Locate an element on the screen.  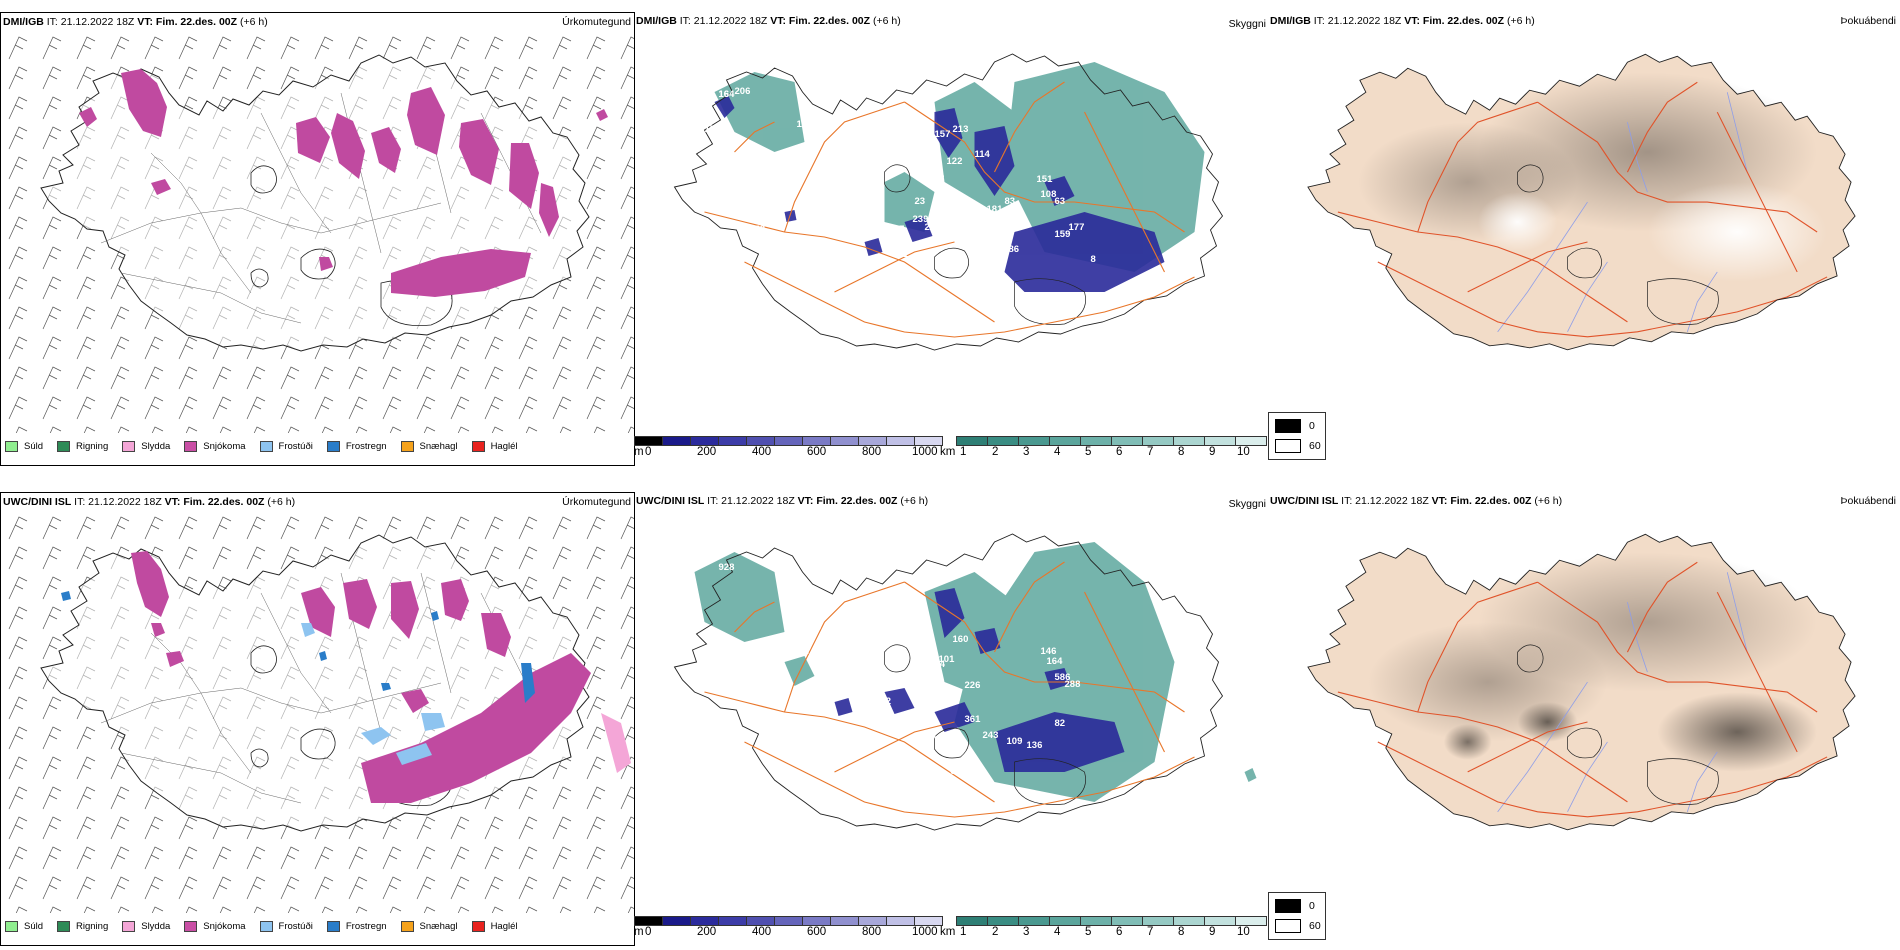
vis-number-label: 163 is located at coordinates (803, 619).